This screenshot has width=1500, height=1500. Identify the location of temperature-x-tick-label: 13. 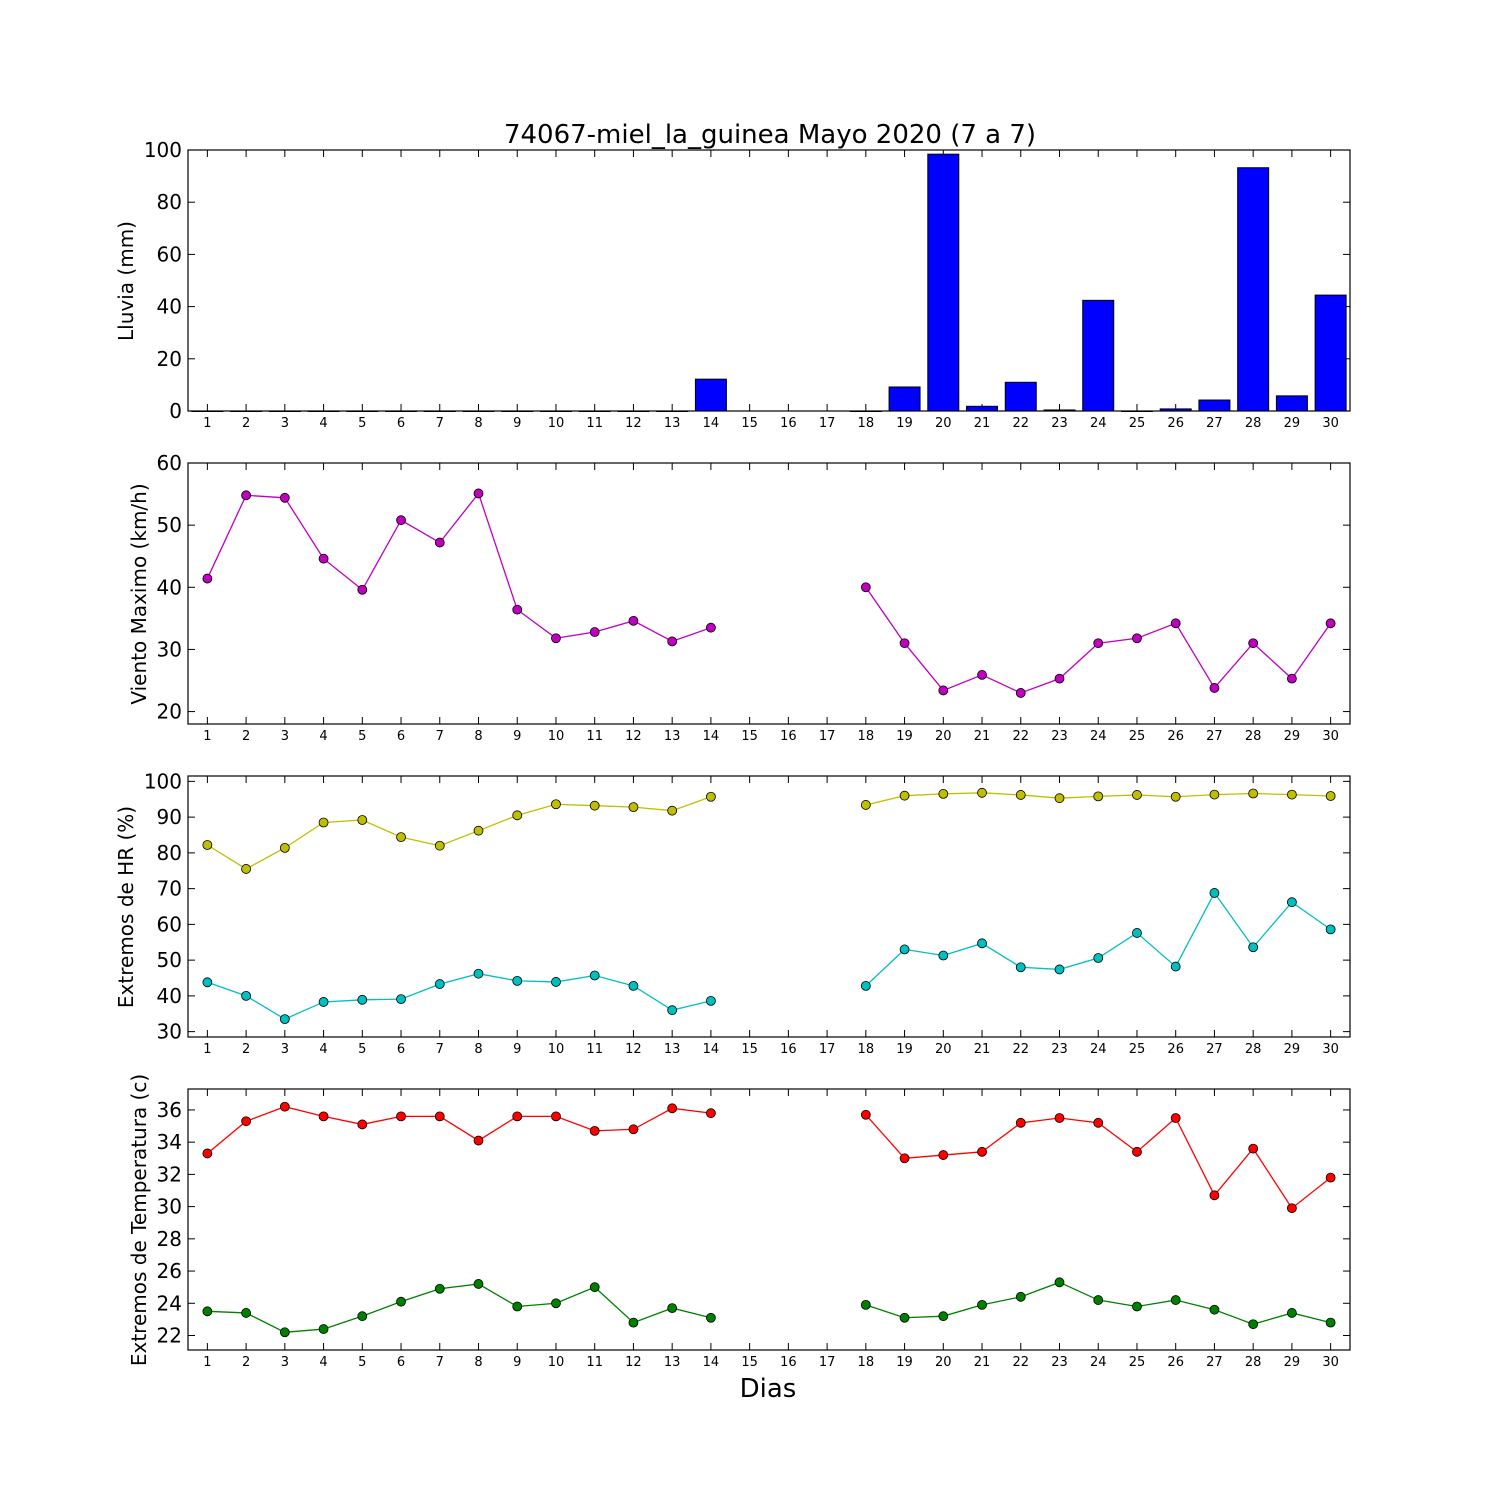
(672, 1362).